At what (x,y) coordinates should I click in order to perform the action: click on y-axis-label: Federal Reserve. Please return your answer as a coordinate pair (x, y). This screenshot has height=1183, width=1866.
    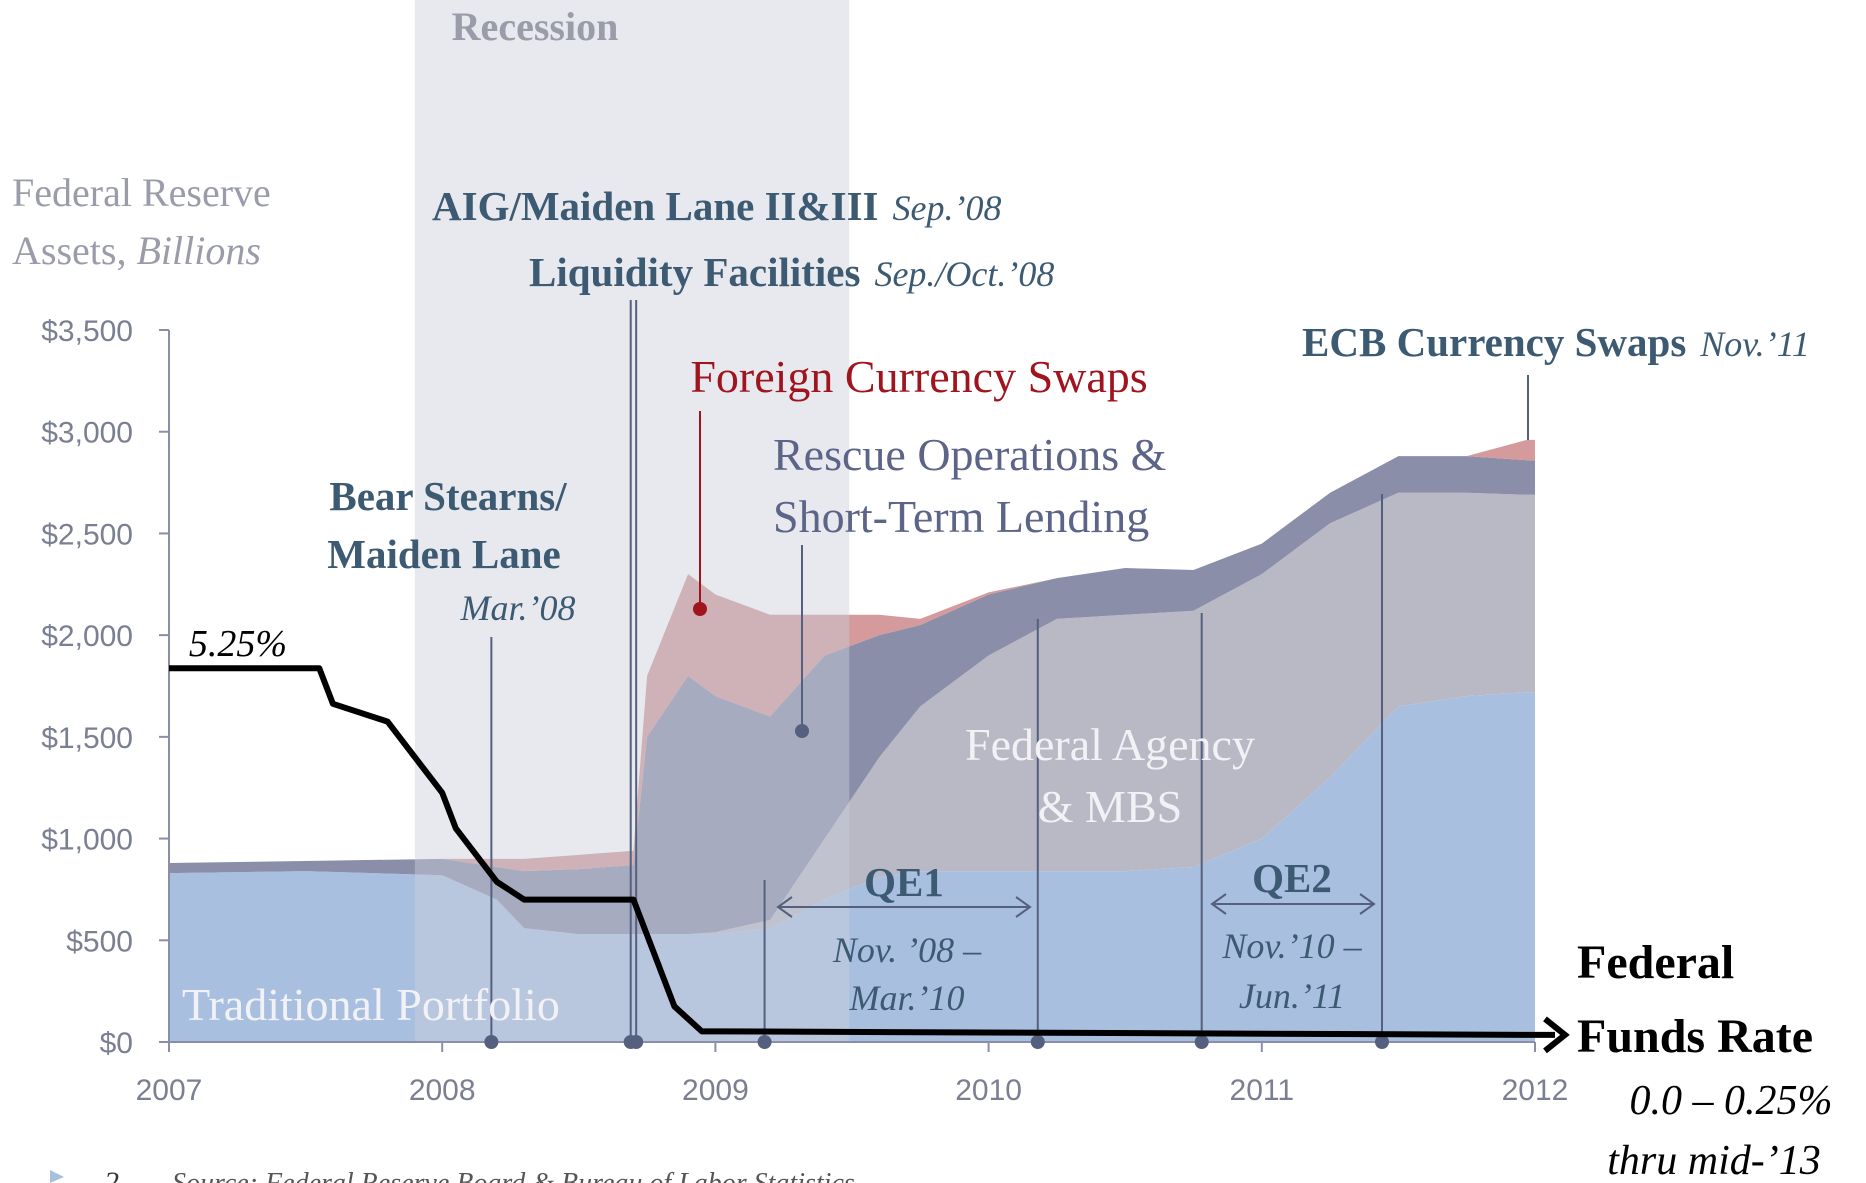
    Looking at the image, I should click on (141, 192).